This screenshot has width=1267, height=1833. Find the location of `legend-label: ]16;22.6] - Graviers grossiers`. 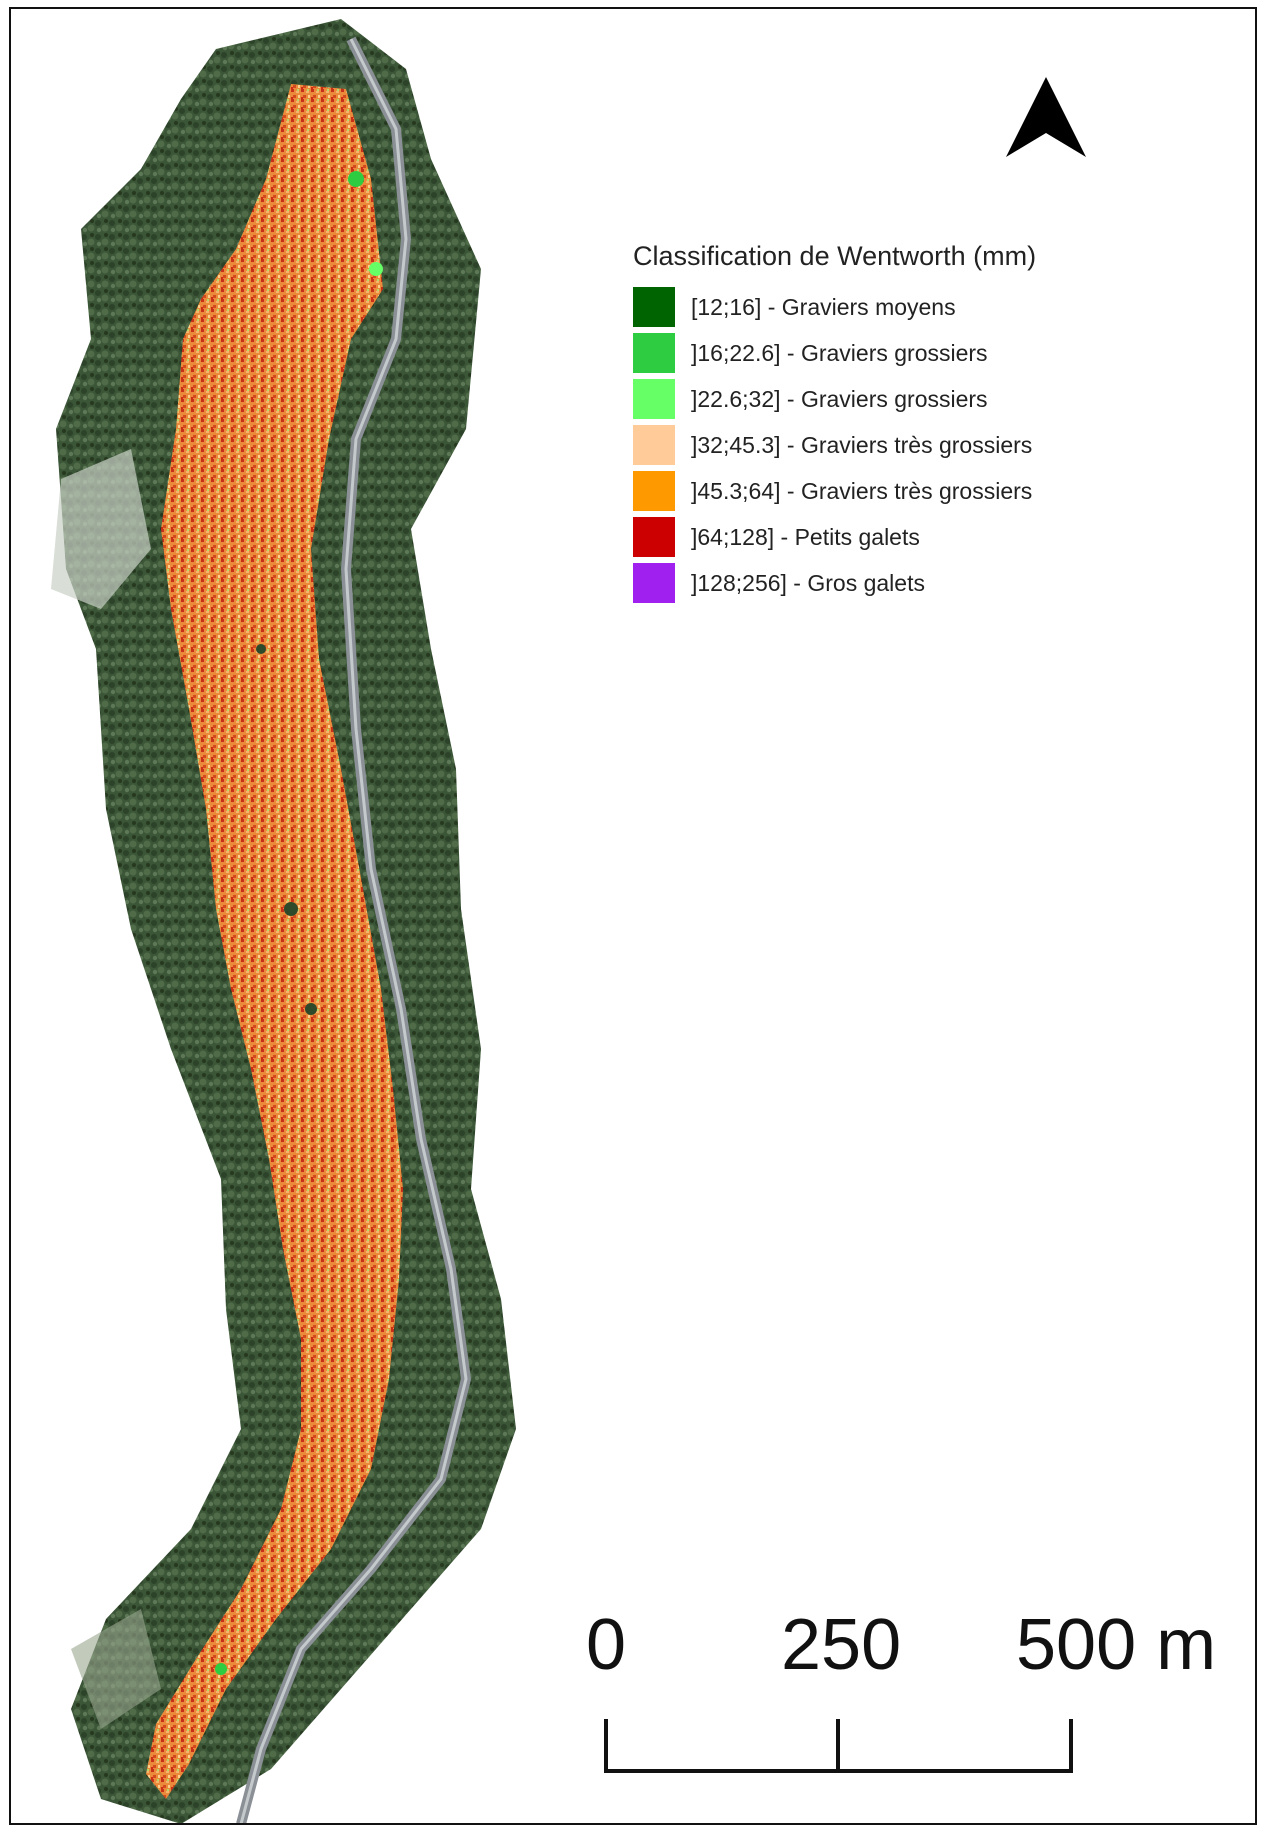

legend-label: ]16;22.6] - Graviers grossiers is located at coordinates (839, 352).